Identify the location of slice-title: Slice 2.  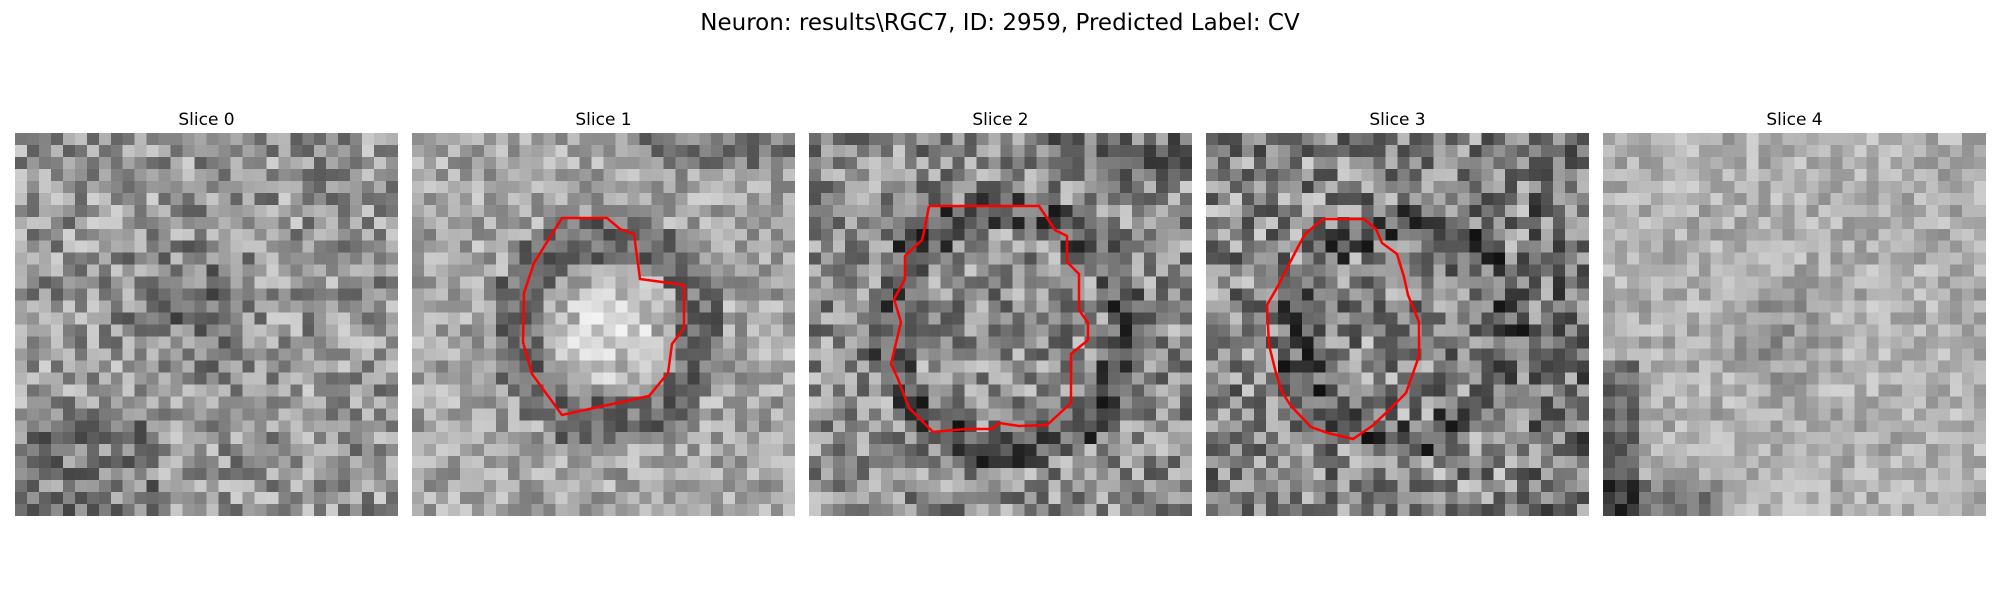
(1000, 120).